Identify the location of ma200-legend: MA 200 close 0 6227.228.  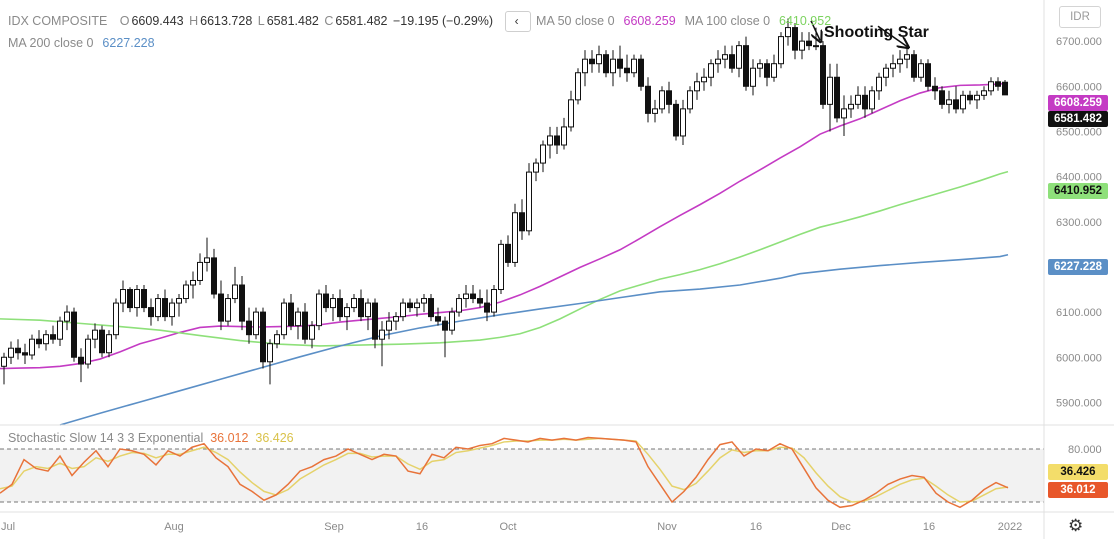
(82, 43).